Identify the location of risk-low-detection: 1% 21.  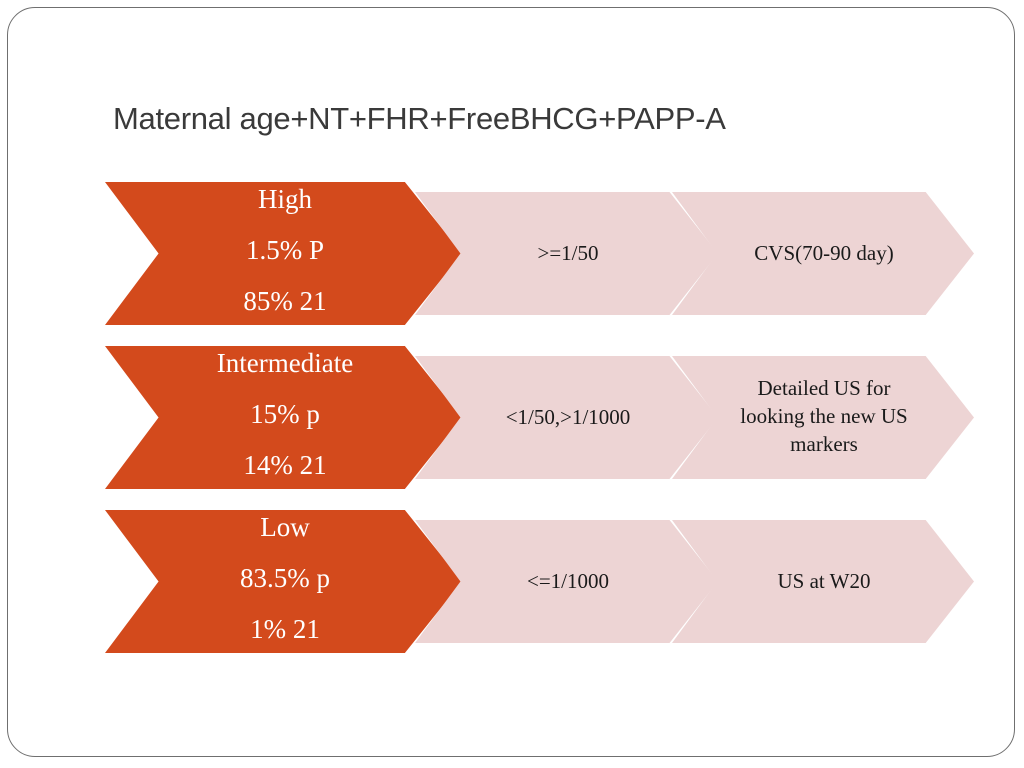
(285, 629).